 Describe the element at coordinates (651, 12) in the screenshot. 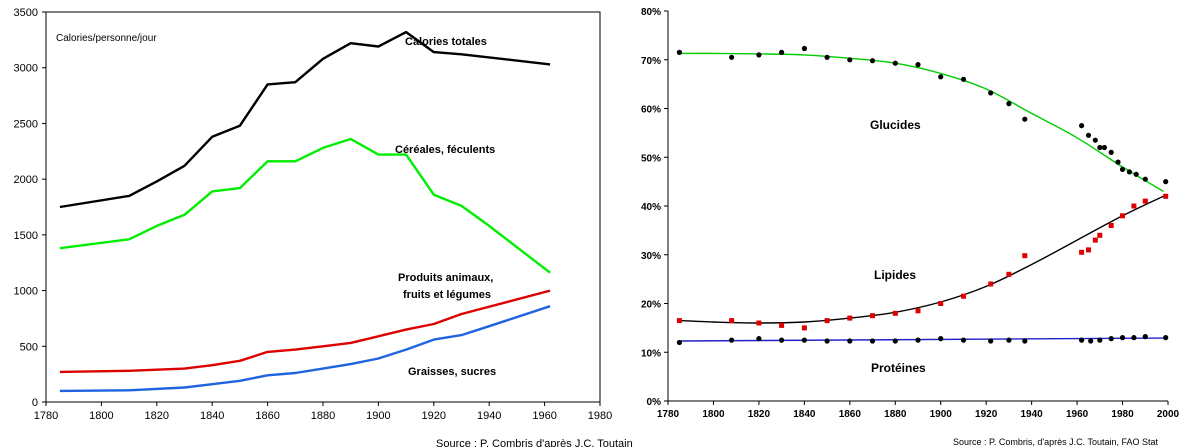

I see `right-y-tick-label-80: 80%` at that location.